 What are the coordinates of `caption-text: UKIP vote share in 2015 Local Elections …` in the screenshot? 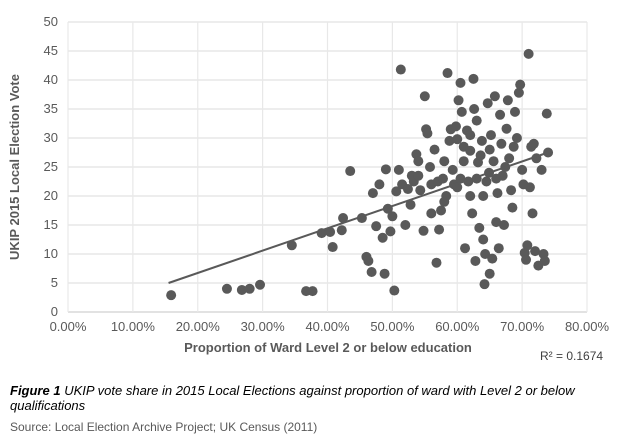 It's located at (292, 398).